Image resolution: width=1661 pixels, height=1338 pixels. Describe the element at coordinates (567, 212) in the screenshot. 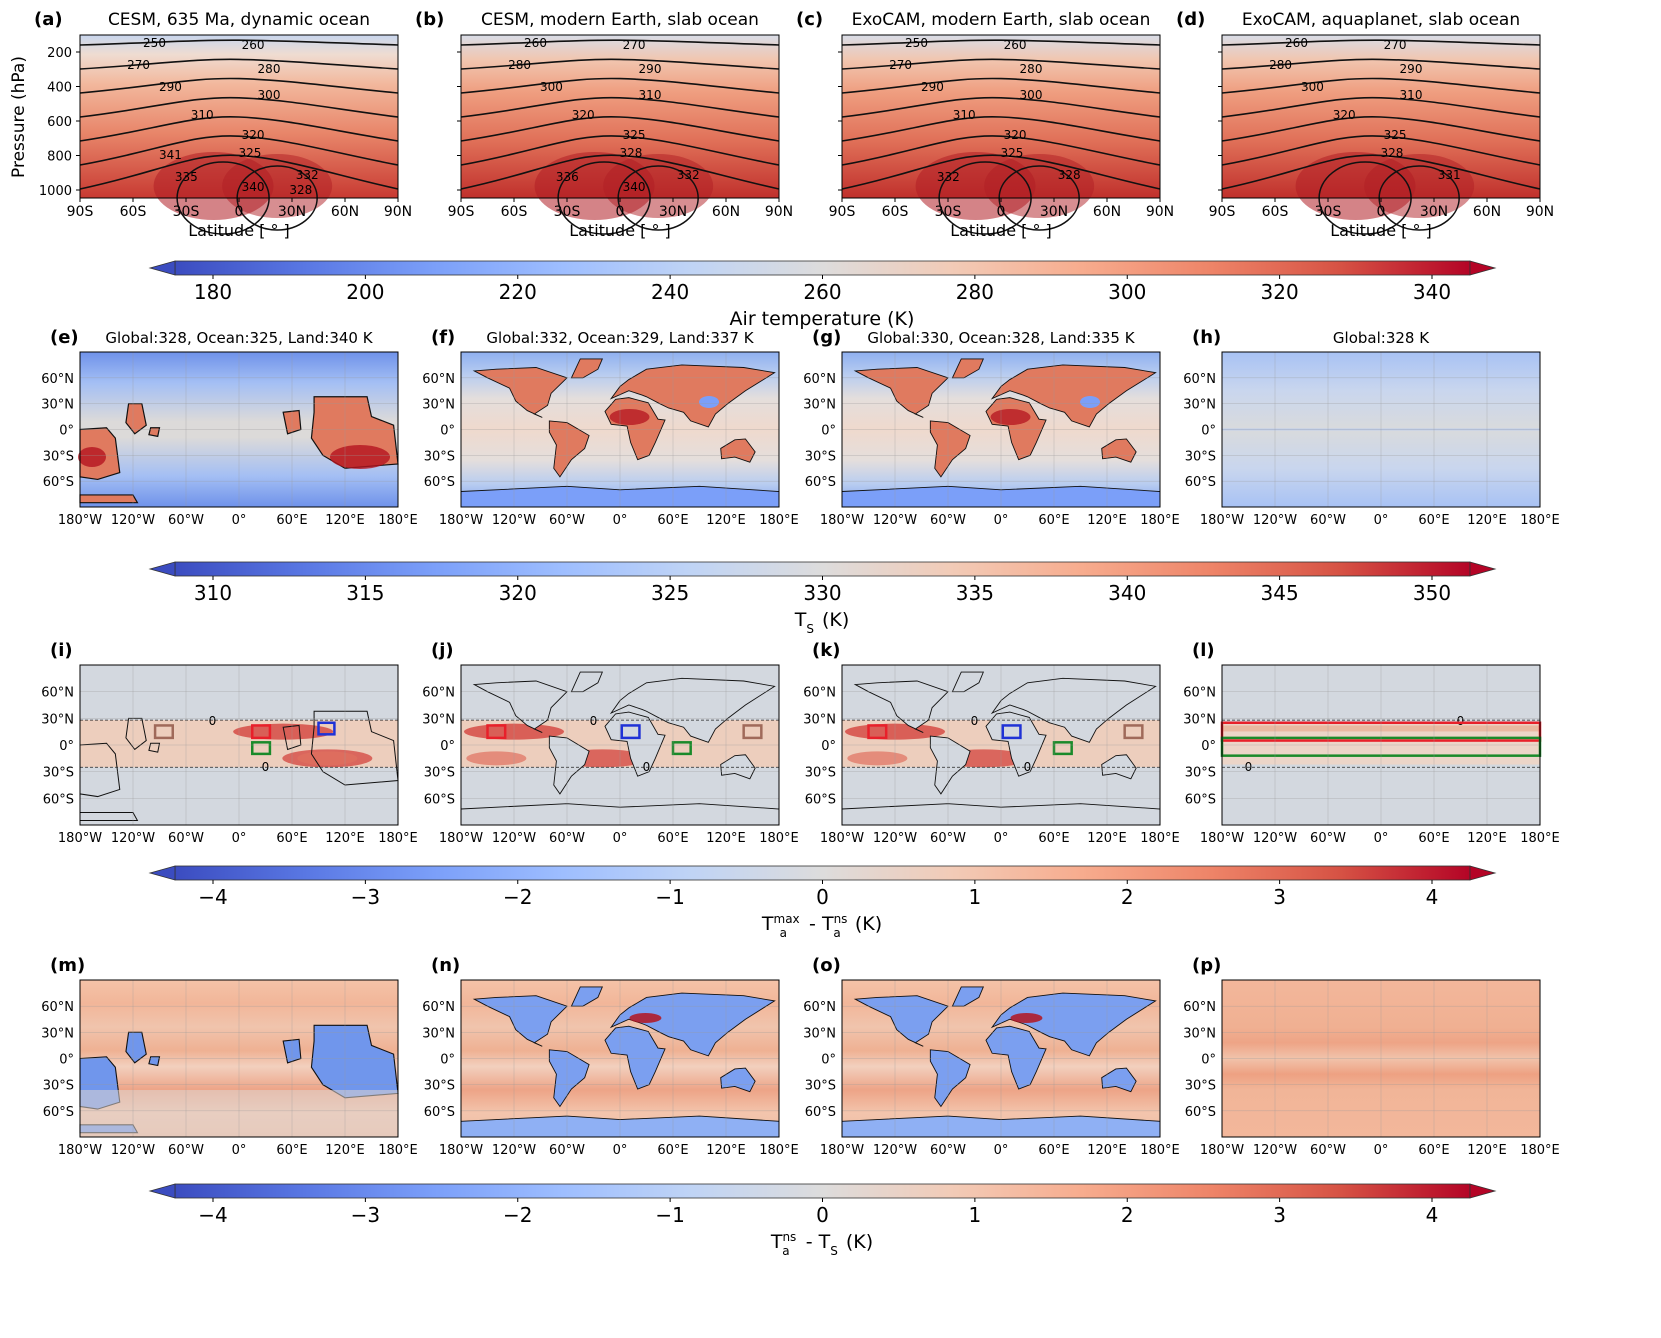

I see `x-tick-label: 30S` at that location.